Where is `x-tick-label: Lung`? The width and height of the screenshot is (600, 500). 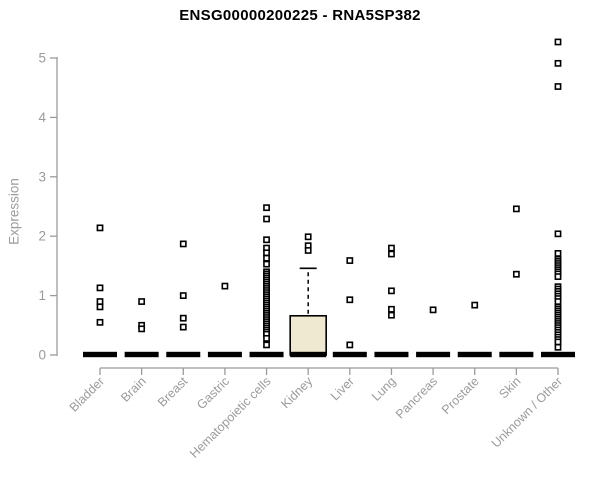
x-tick-label: Lung is located at coordinates (384, 389).